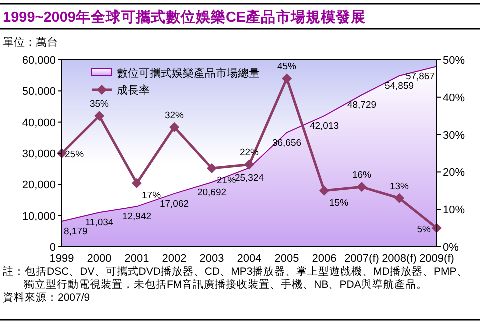 The width and height of the screenshot is (480, 323). Describe the element at coordinates (174, 259) in the screenshot. I see `xtick: 2002` at that location.